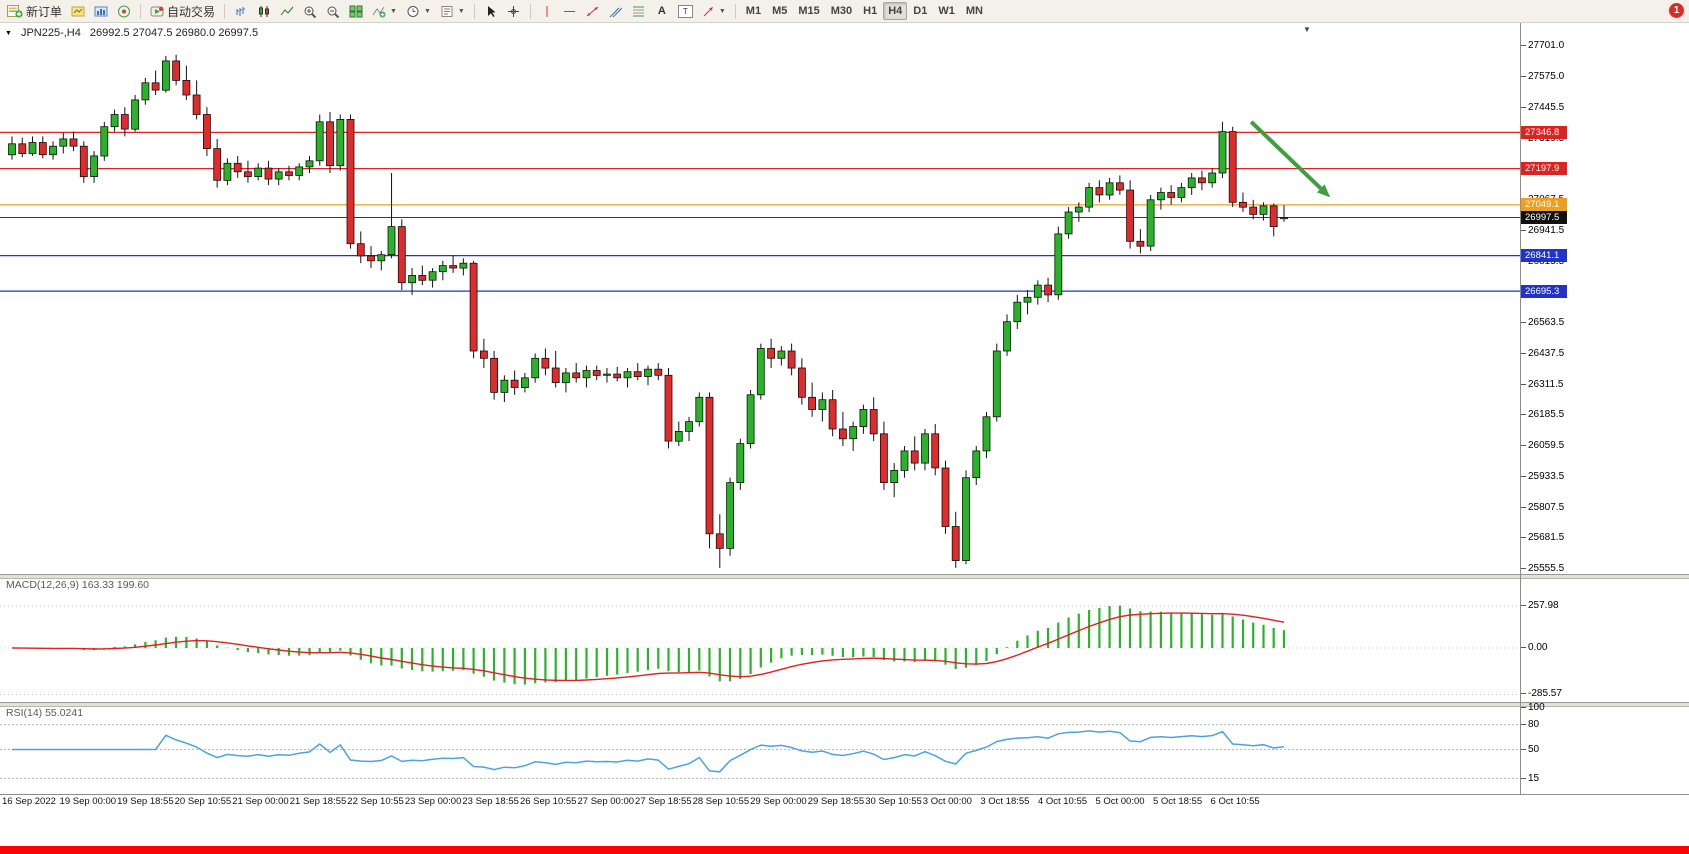 The image size is (1689, 854). Describe the element at coordinates (241, 11) in the screenshot. I see `bar-chart-button` at that location.